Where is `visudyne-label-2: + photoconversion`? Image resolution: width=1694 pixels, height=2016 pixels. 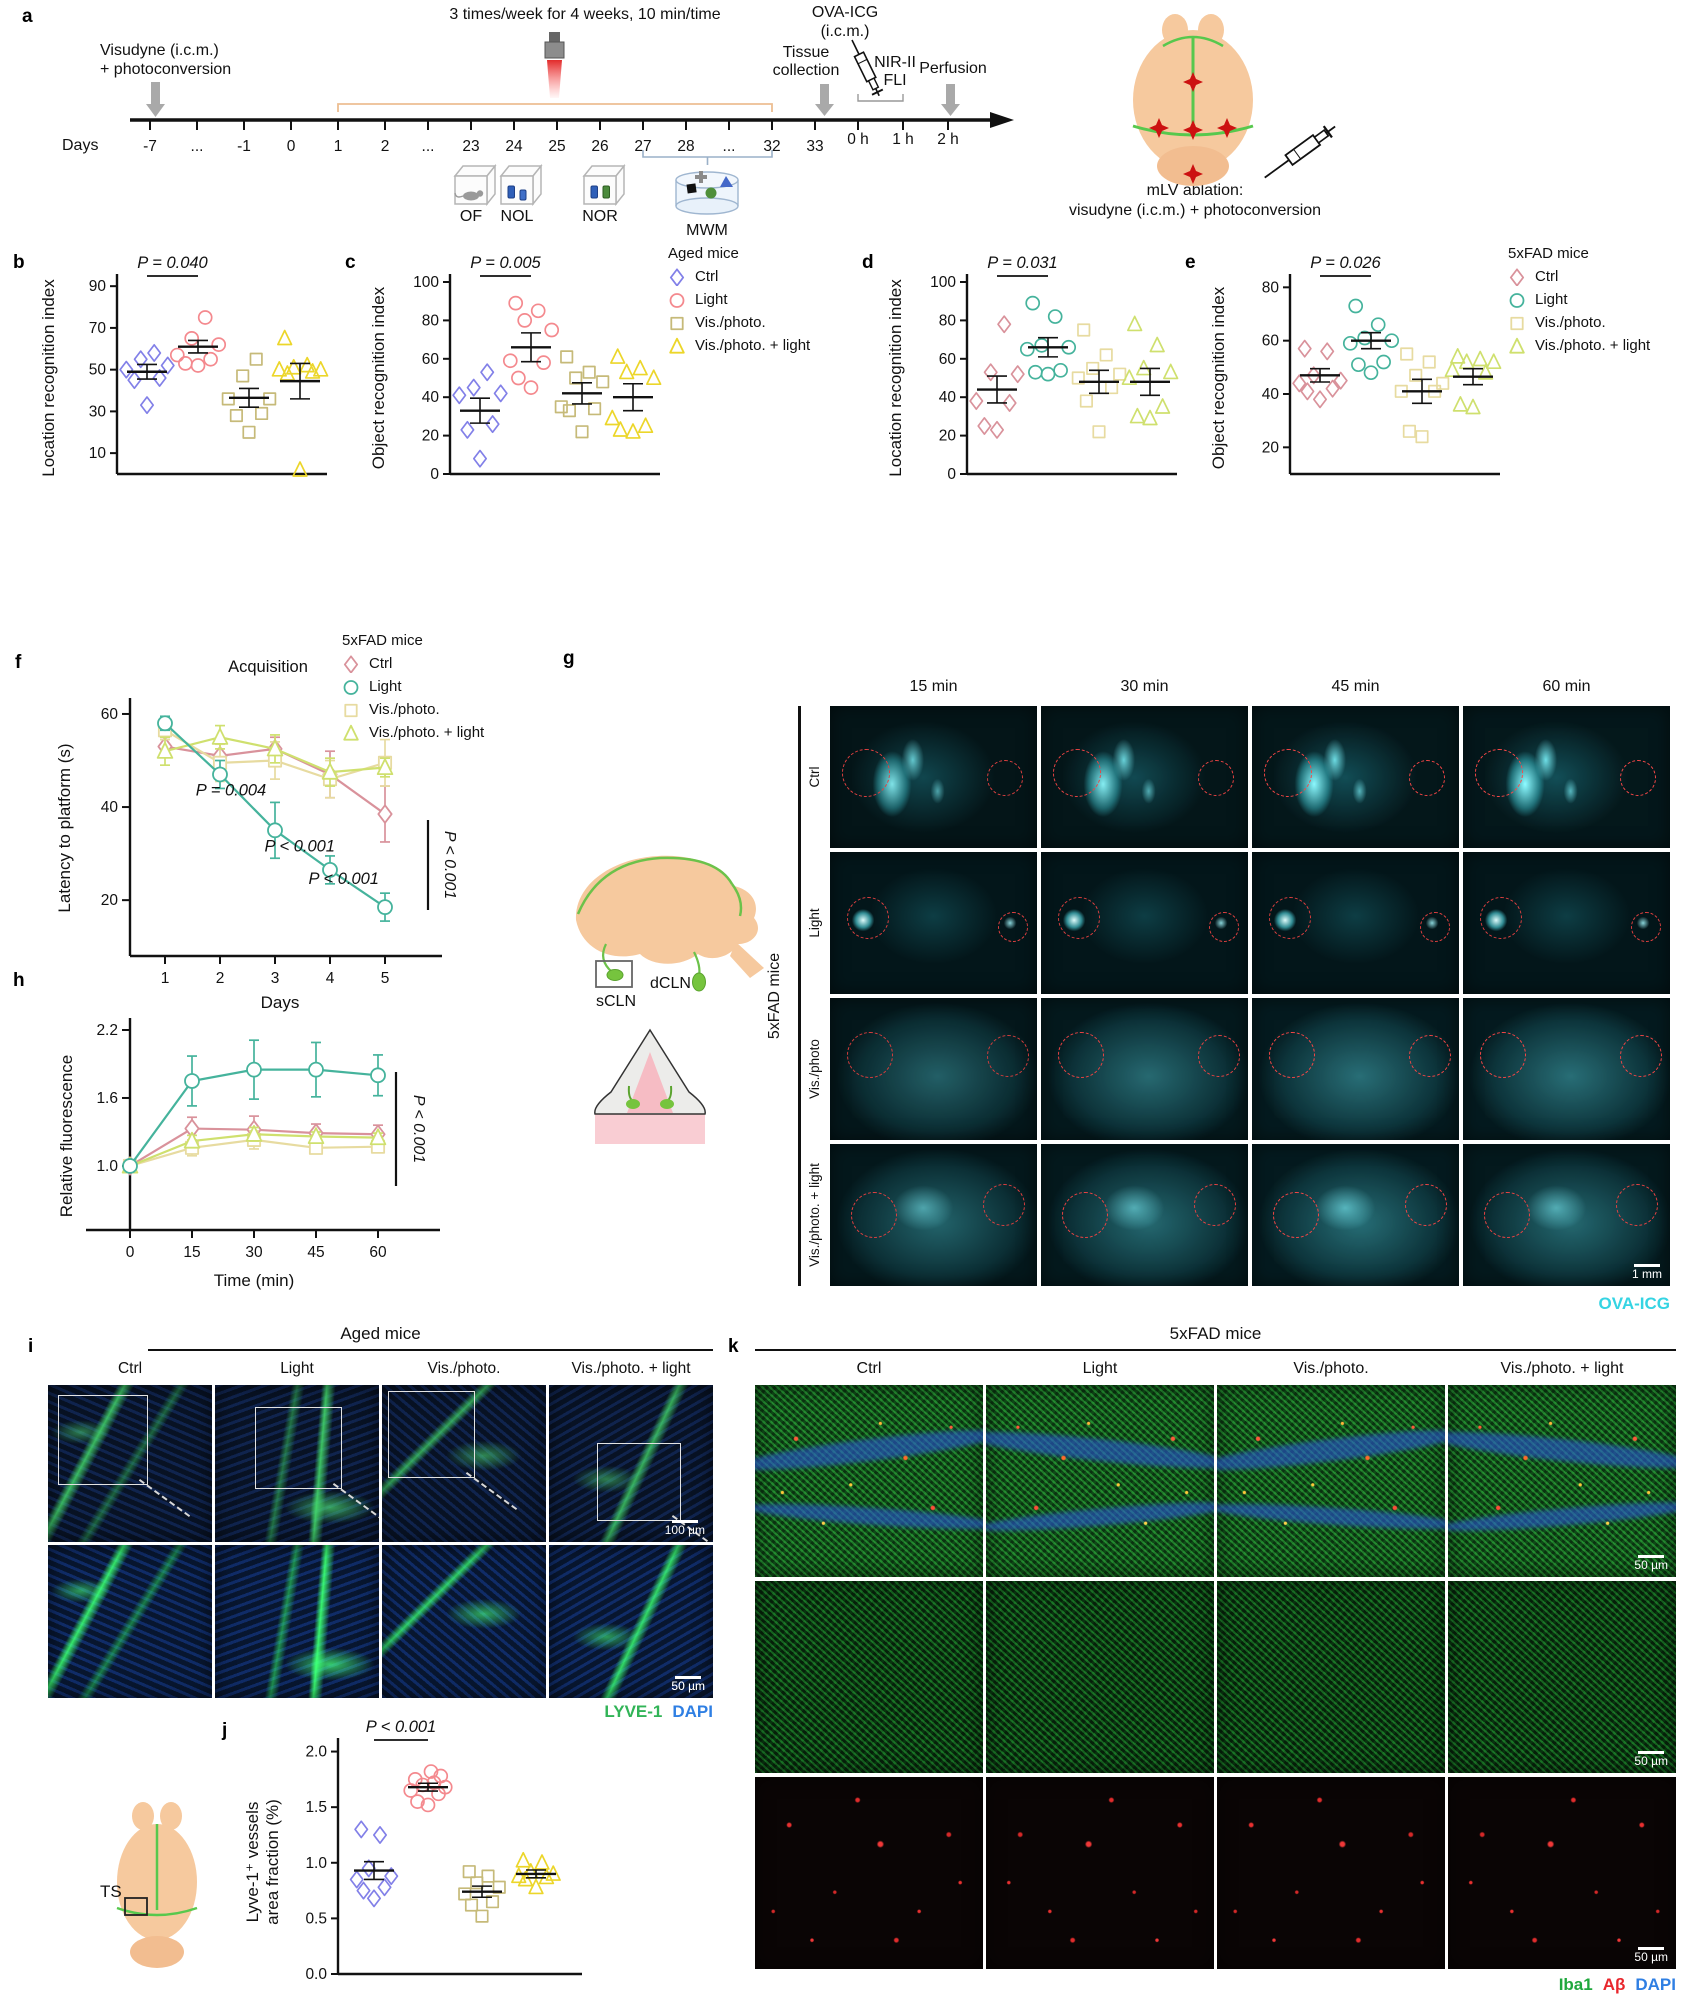 visudyne-label-2: + photoconversion is located at coordinates (166, 69).